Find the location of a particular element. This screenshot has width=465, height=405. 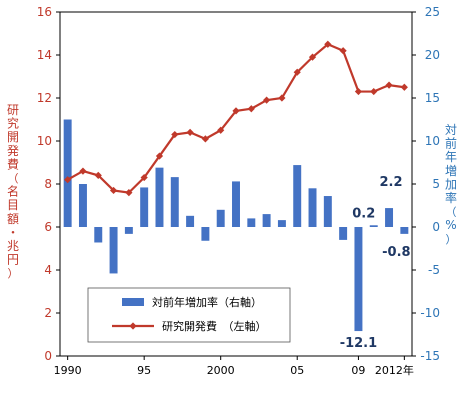

x-tick-label: 2000 is located at coordinates (221, 370).